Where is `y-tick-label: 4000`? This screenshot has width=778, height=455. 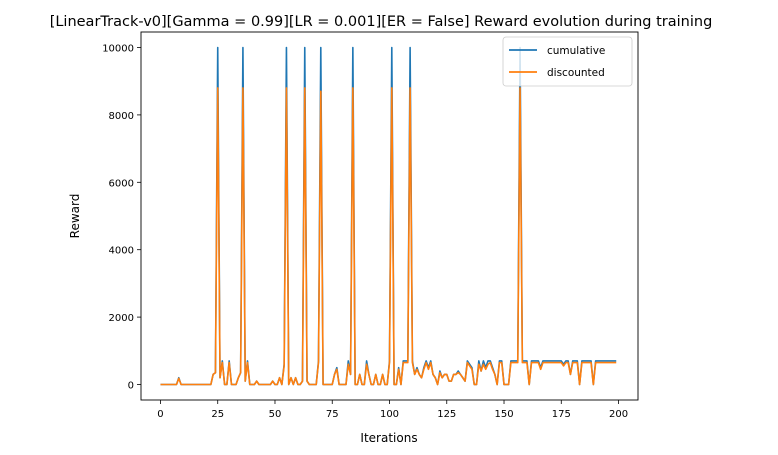 y-tick-label: 4000 is located at coordinates (121, 251).